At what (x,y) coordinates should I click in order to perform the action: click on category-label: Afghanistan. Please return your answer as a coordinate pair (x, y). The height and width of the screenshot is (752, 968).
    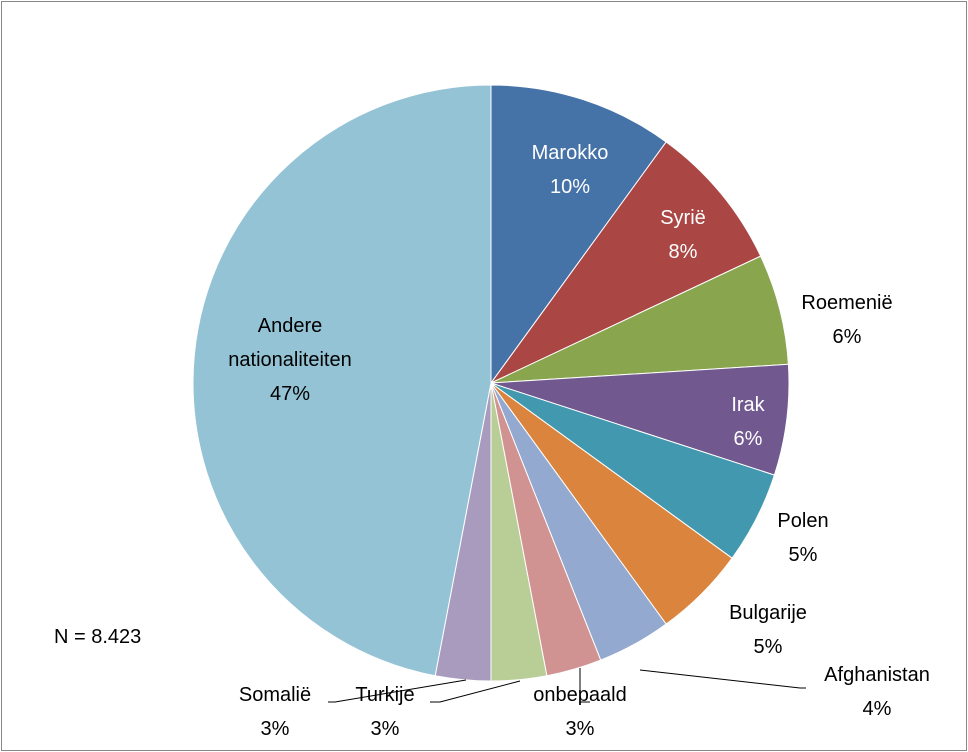
    Looking at the image, I should click on (877, 675).